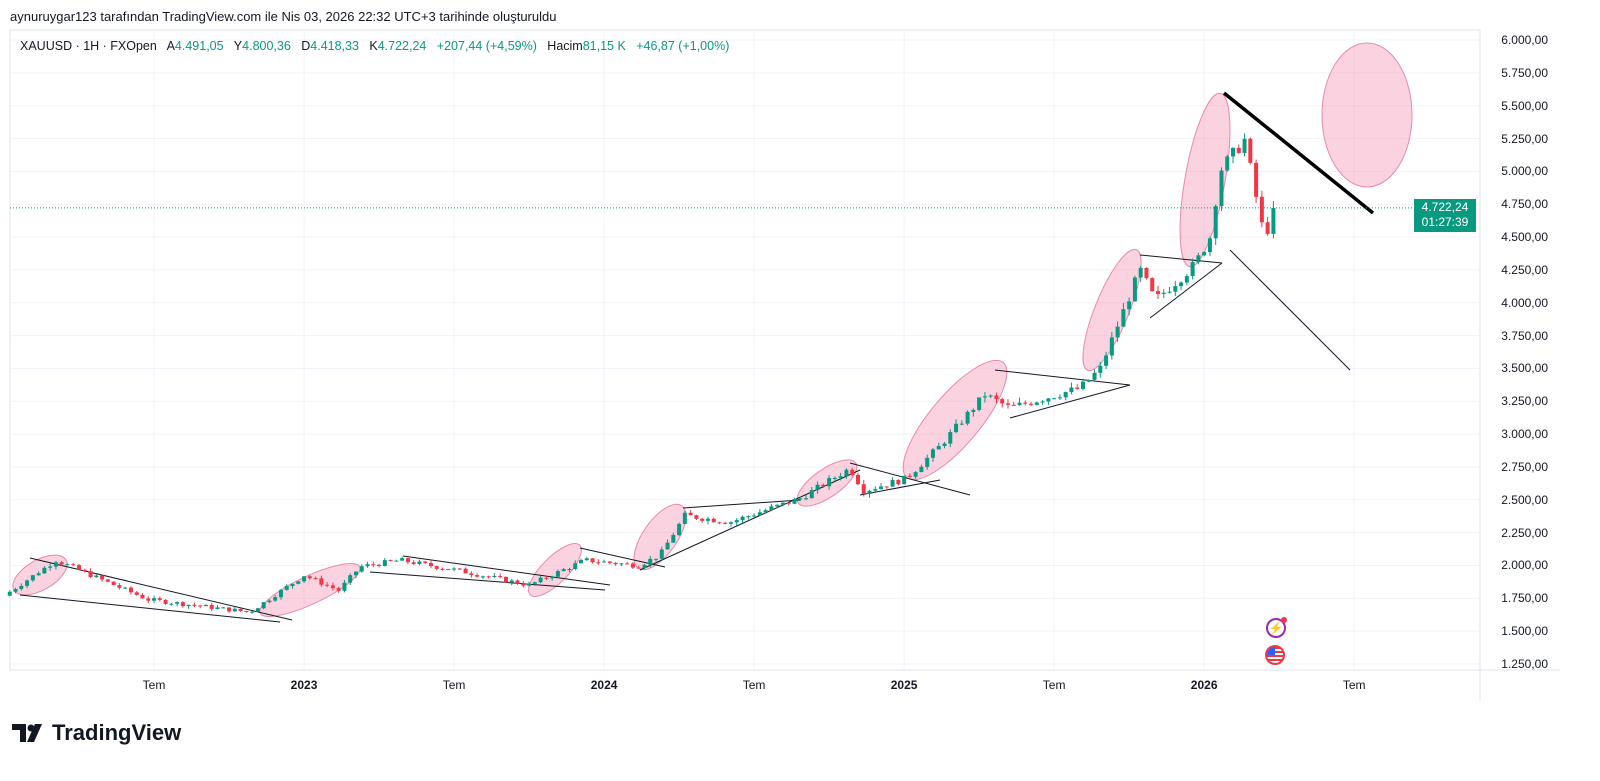  Describe the element at coordinates (1275, 655) in the screenshot. I see `us-flag-icon` at that location.